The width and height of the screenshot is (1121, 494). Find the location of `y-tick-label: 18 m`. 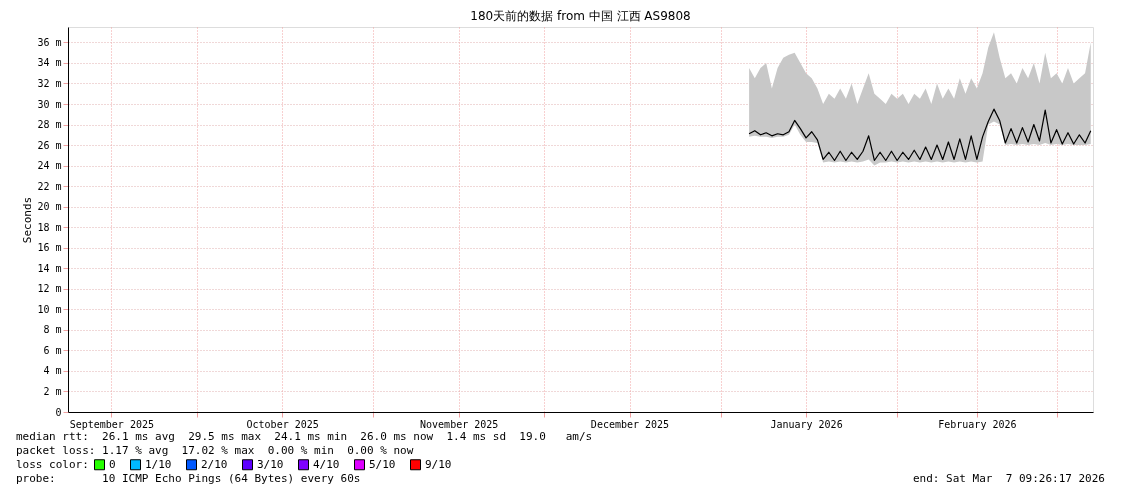

y-tick-label: 18 m is located at coordinates (49, 227).